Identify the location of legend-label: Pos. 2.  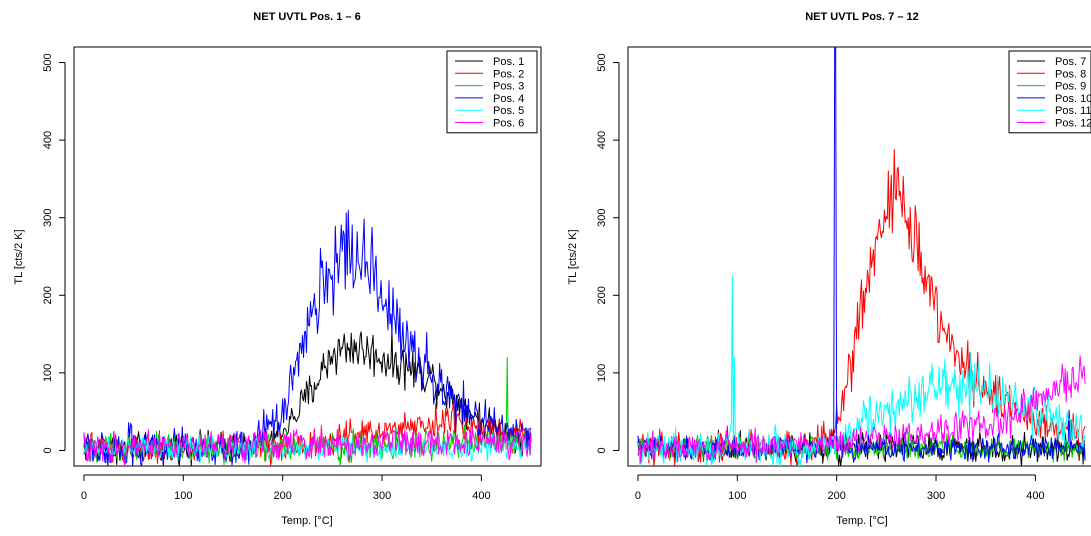
(508, 74).